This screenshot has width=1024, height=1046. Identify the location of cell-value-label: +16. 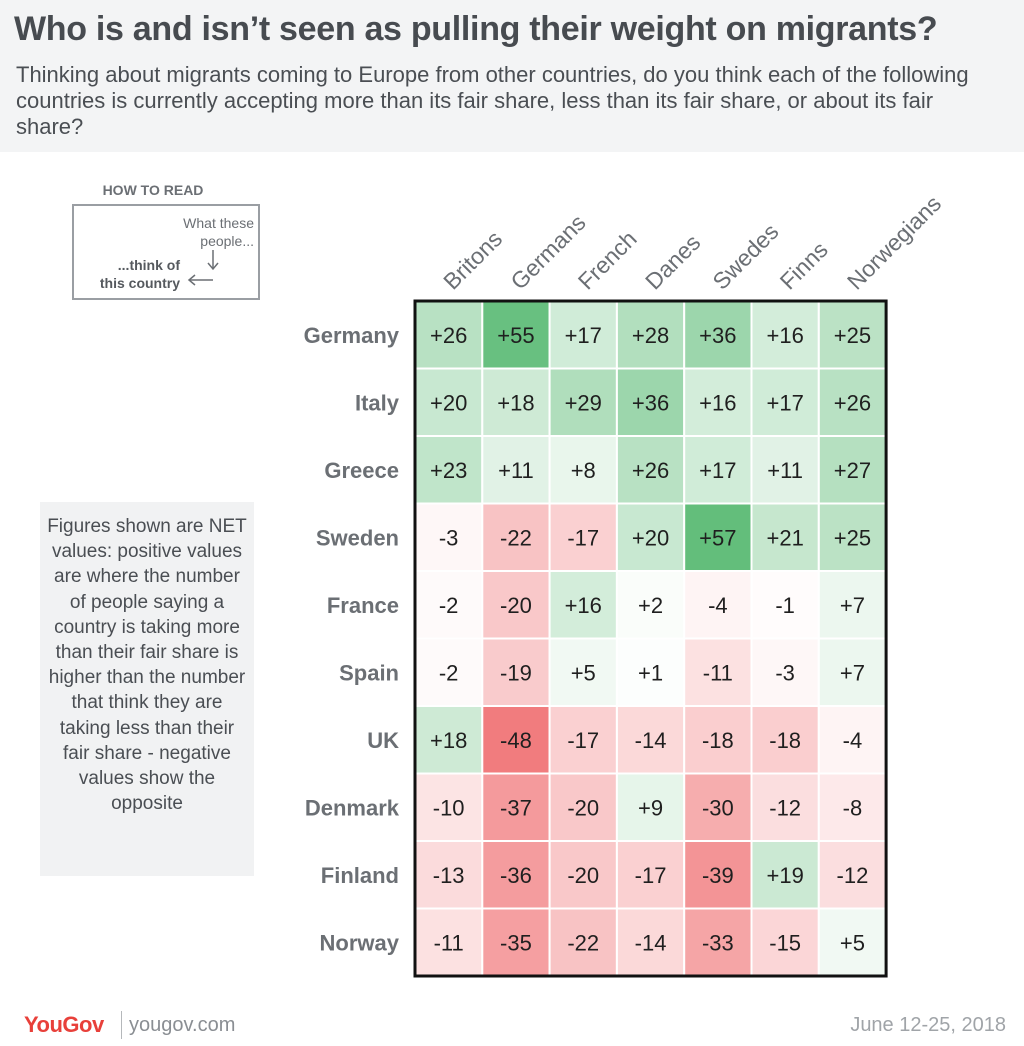
(583, 605).